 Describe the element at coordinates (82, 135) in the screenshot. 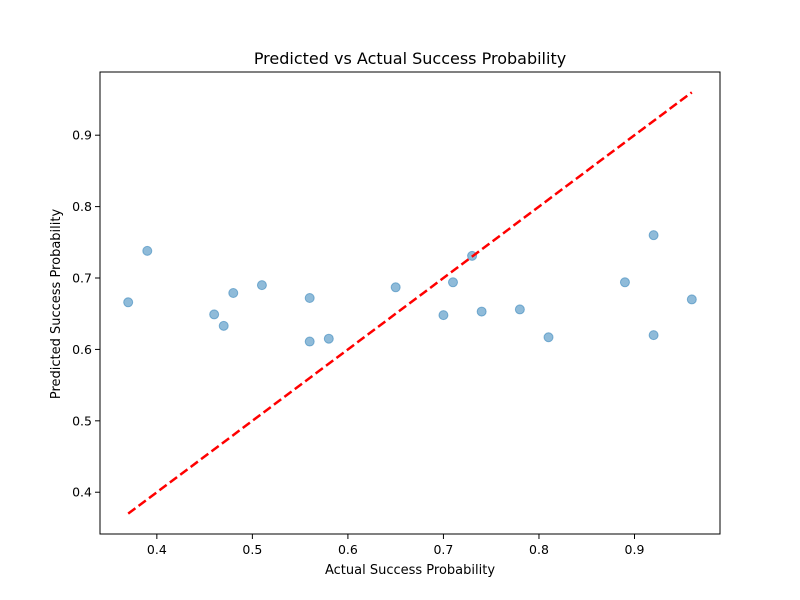

I see `y-tick-label: 0.9` at that location.